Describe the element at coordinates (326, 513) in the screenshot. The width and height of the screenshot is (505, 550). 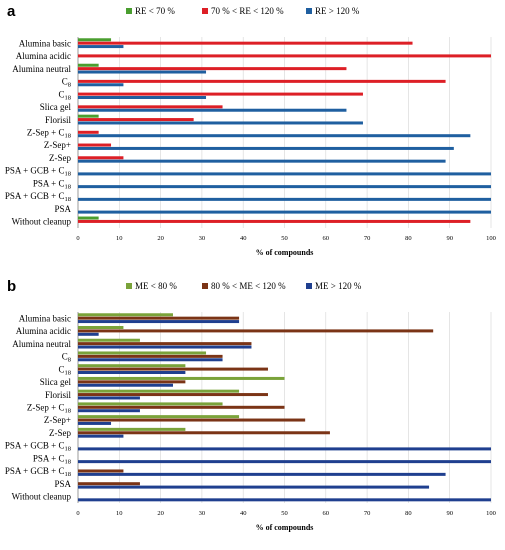
I see `x-tick-label: 60` at that location.